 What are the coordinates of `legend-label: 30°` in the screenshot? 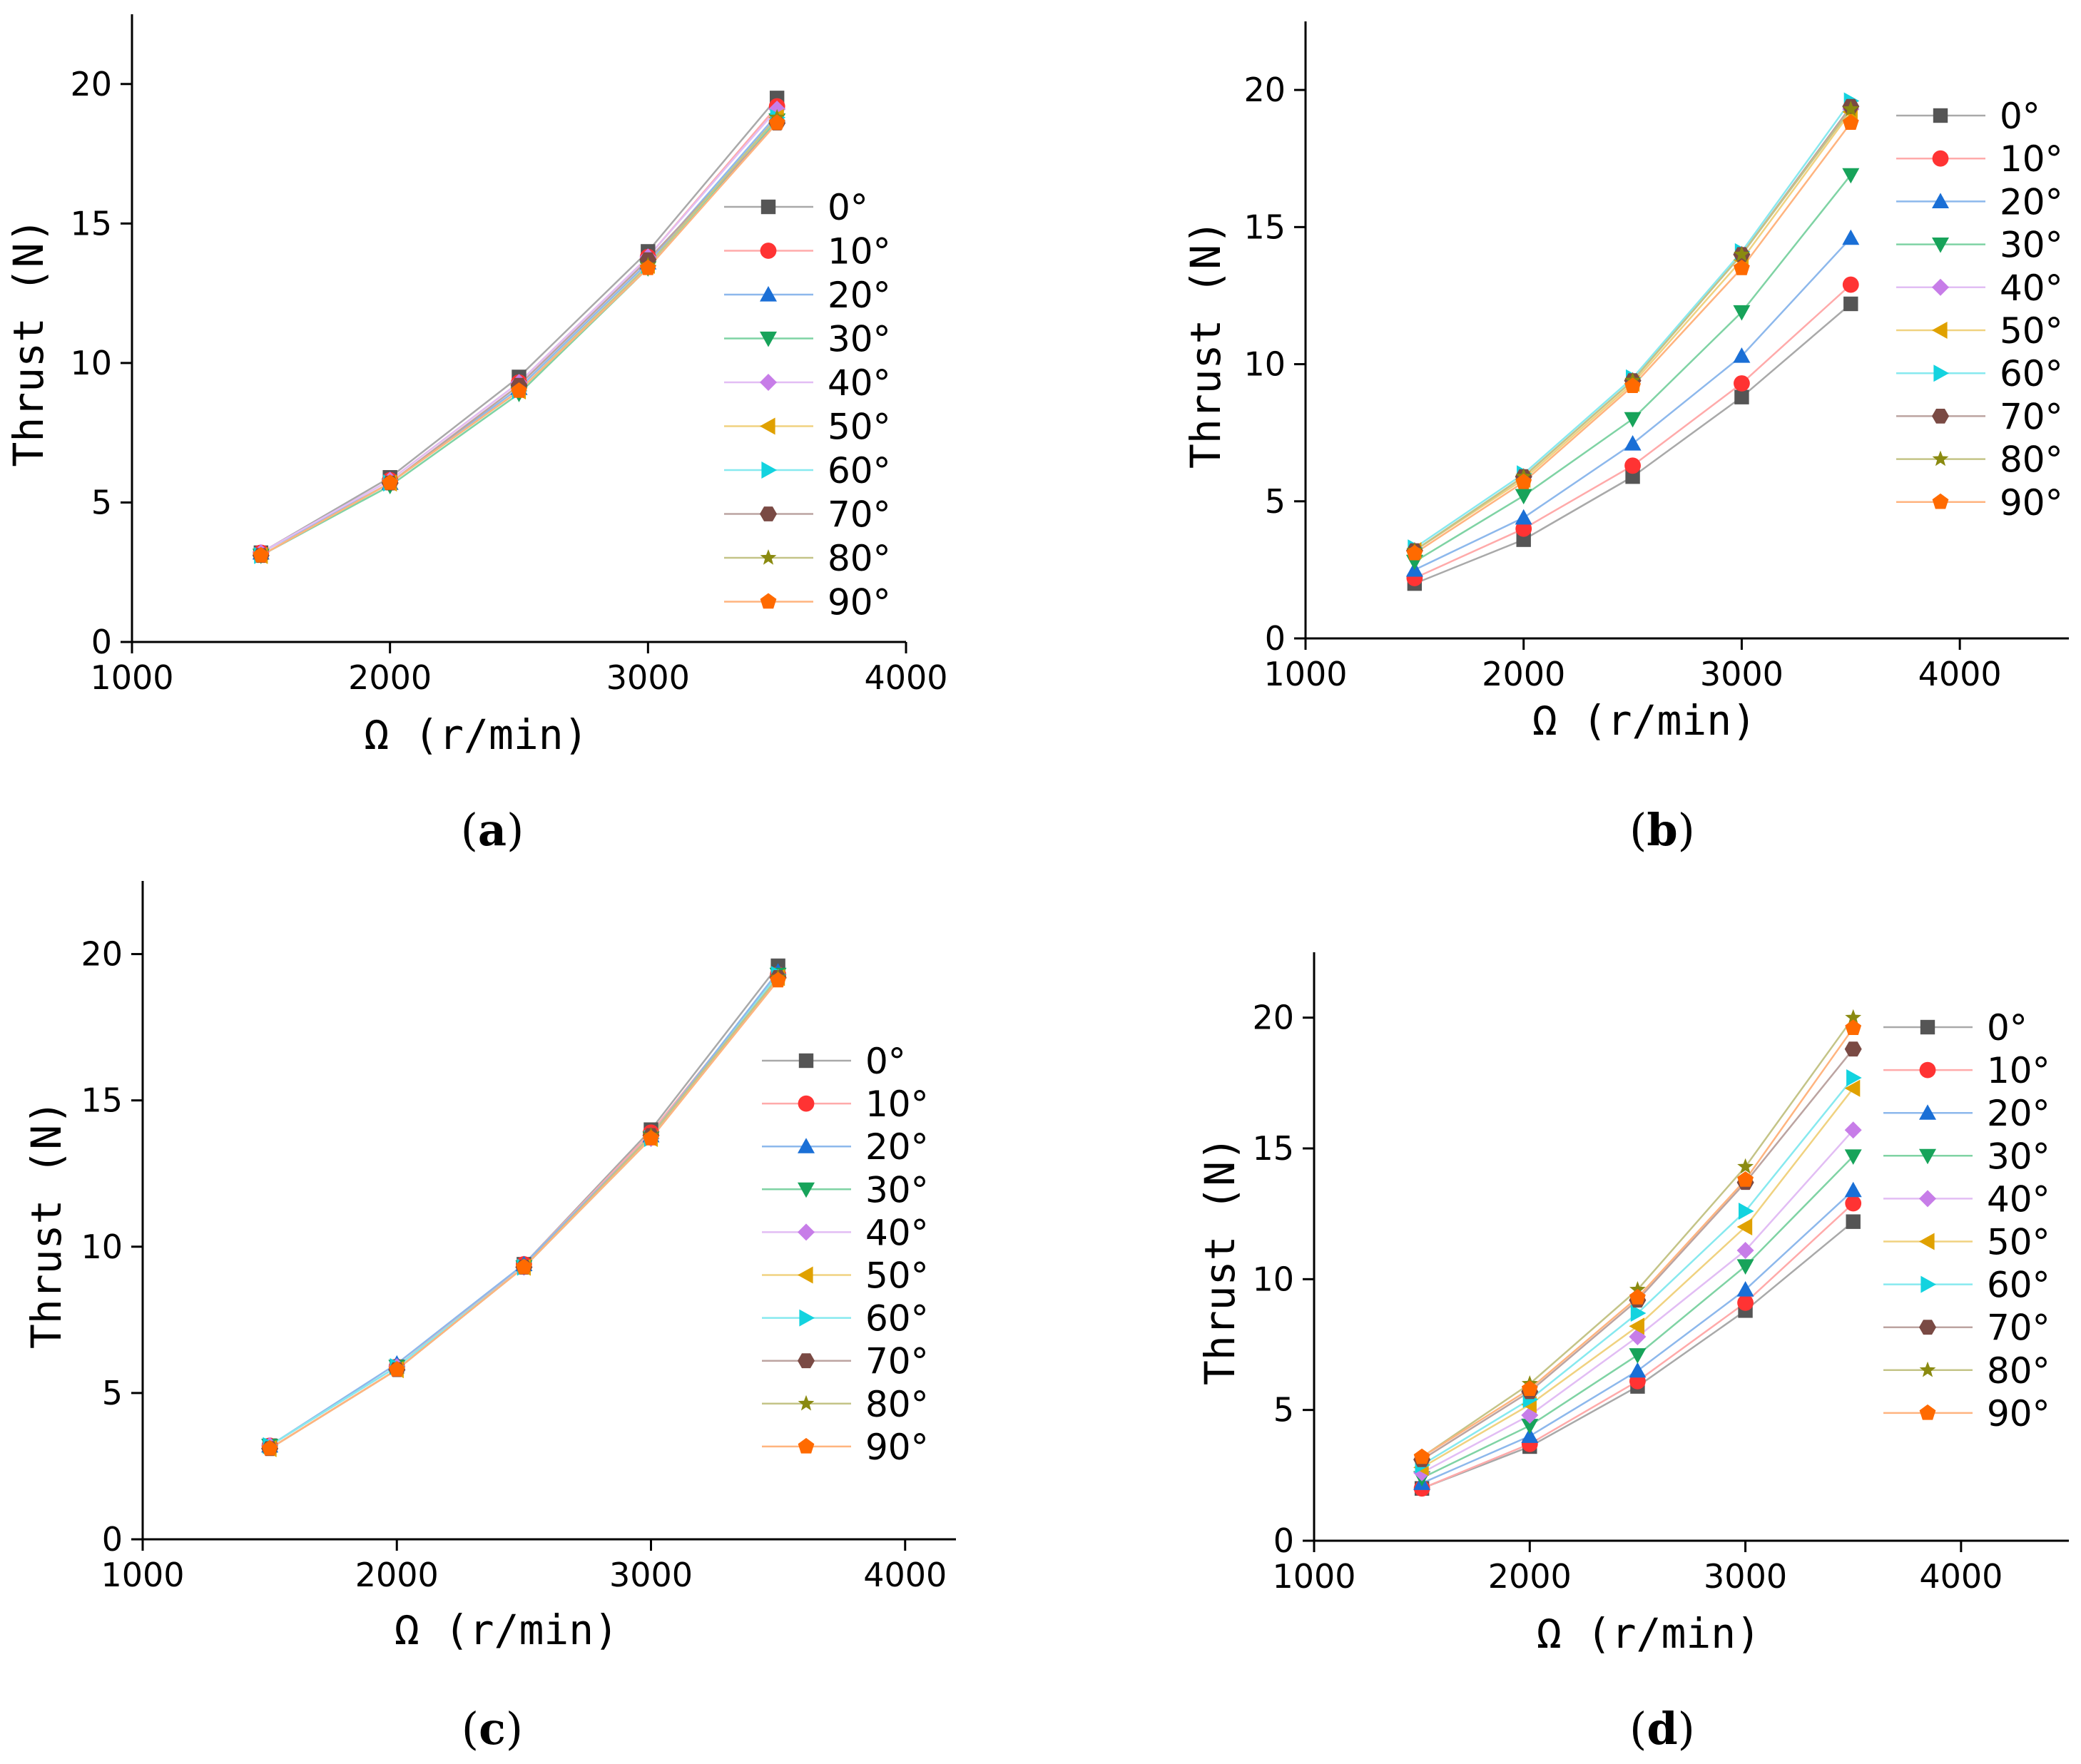 It's located at (859, 339).